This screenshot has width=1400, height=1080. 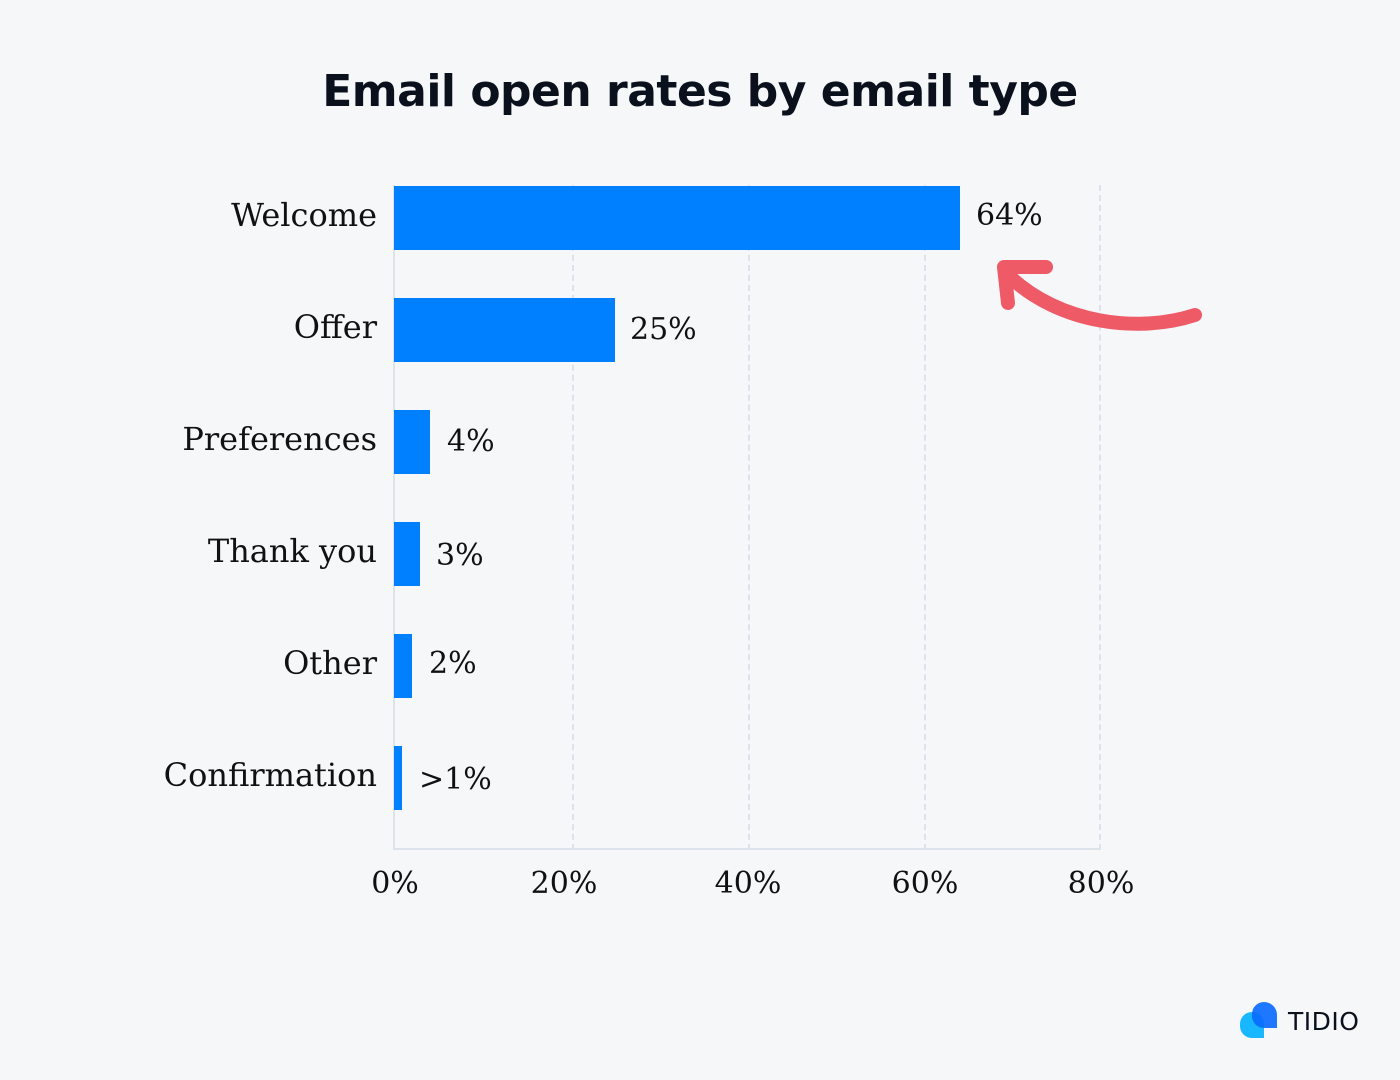 I want to click on bar-confirmation, so click(x=398, y=778).